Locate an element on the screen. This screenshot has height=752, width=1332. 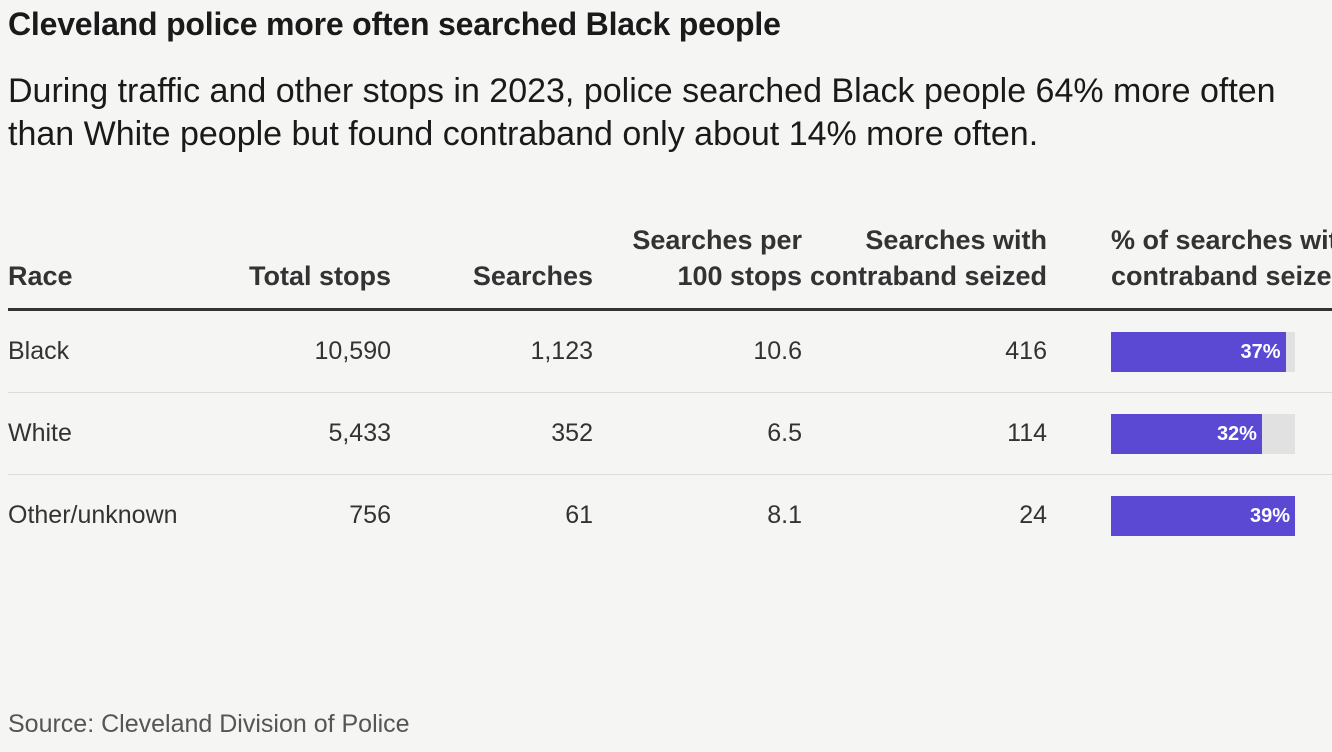
cell-pct-bar: 37% is located at coordinates (1189, 351).